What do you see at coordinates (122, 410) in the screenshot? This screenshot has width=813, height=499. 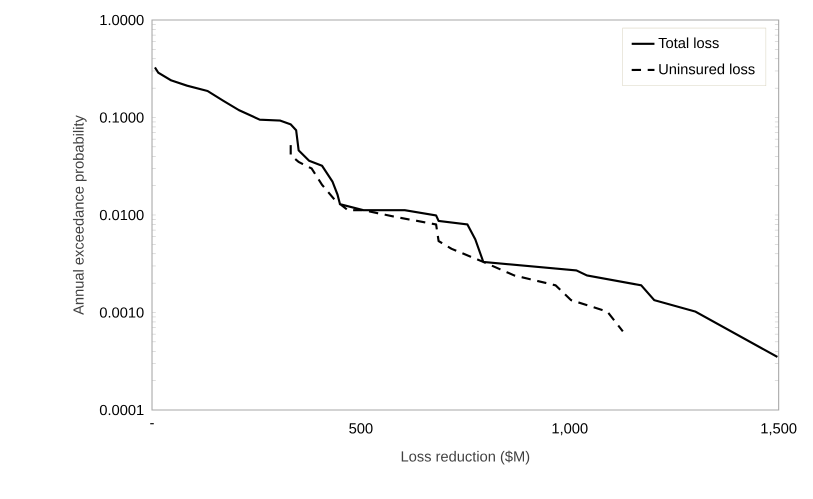 I see `y-tick-label: 0.0001` at bounding box center [122, 410].